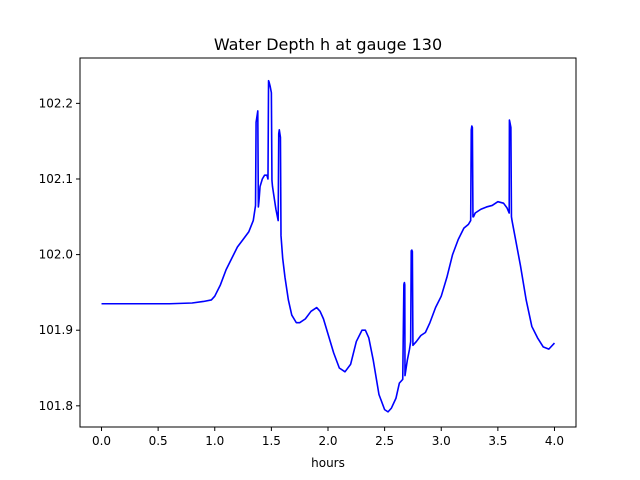 Image resolution: width=640 pixels, height=480 pixels. What do you see at coordinates (101, 441) in the screenshot?
I see `x-tick-label: 0.0` at bounding box center [101, 441].